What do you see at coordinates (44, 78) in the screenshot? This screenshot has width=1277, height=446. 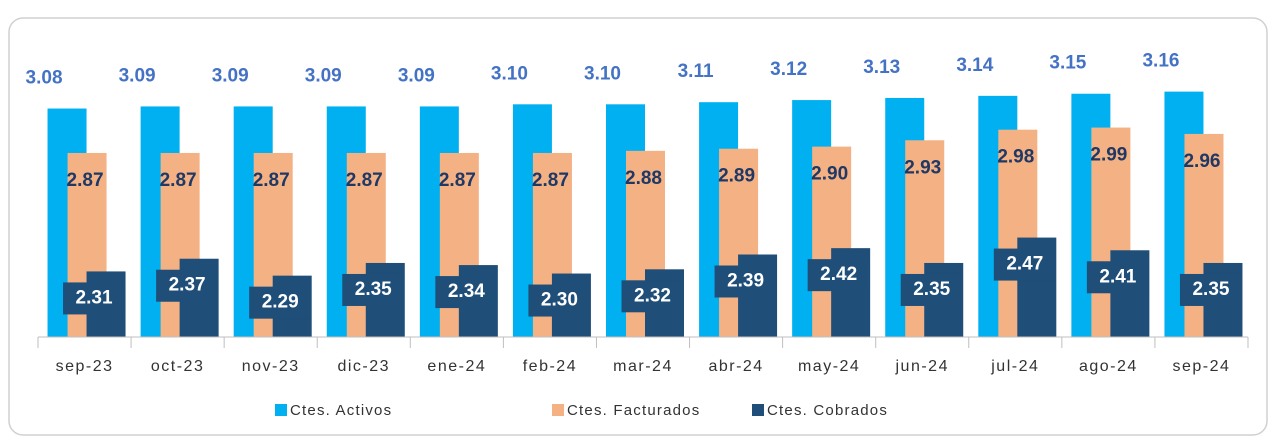 I see `data-label: 3.08` at bounding box center [44, 78].